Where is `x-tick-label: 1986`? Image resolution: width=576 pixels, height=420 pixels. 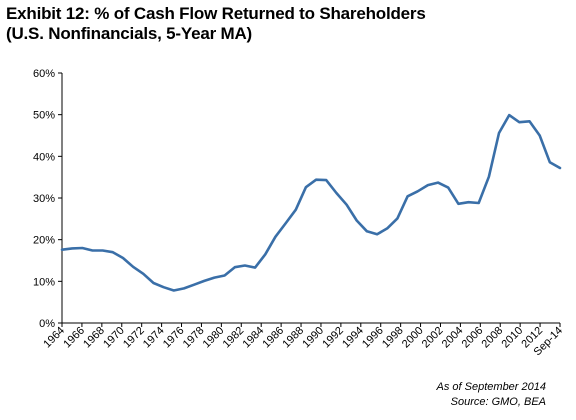 x-tick-label: 1986 is located at coordinates (273, 338).